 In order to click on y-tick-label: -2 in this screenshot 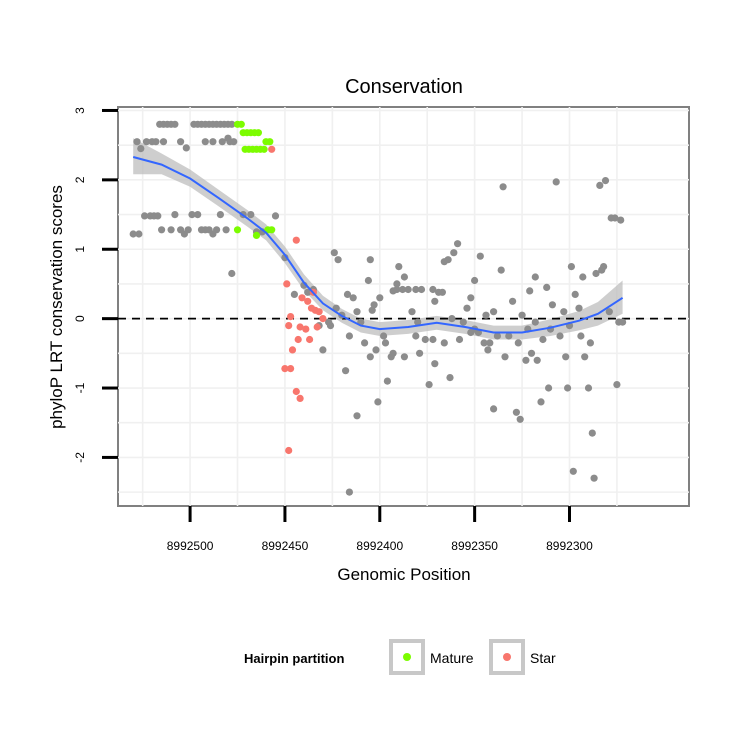, I will do `click(80, 457)`.